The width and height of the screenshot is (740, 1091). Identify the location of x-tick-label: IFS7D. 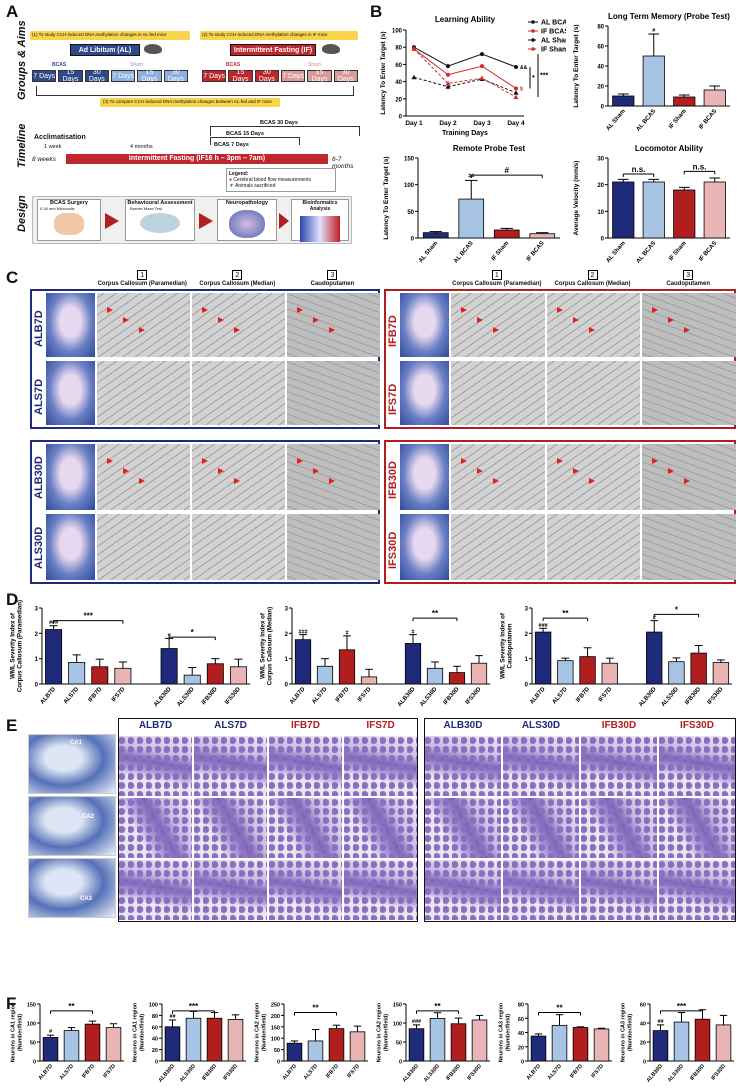
(109, 1071).